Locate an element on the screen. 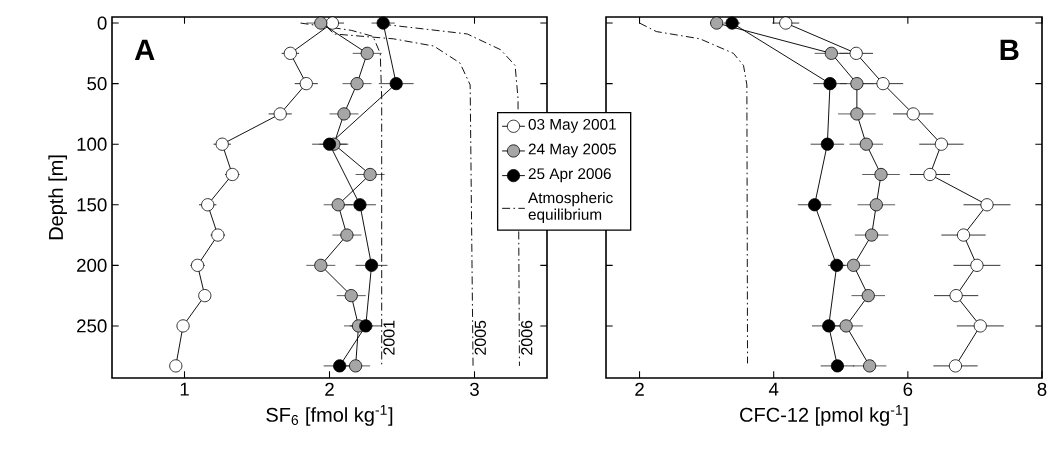  y-tick-label: 0 is located at coordinates (102, 23).